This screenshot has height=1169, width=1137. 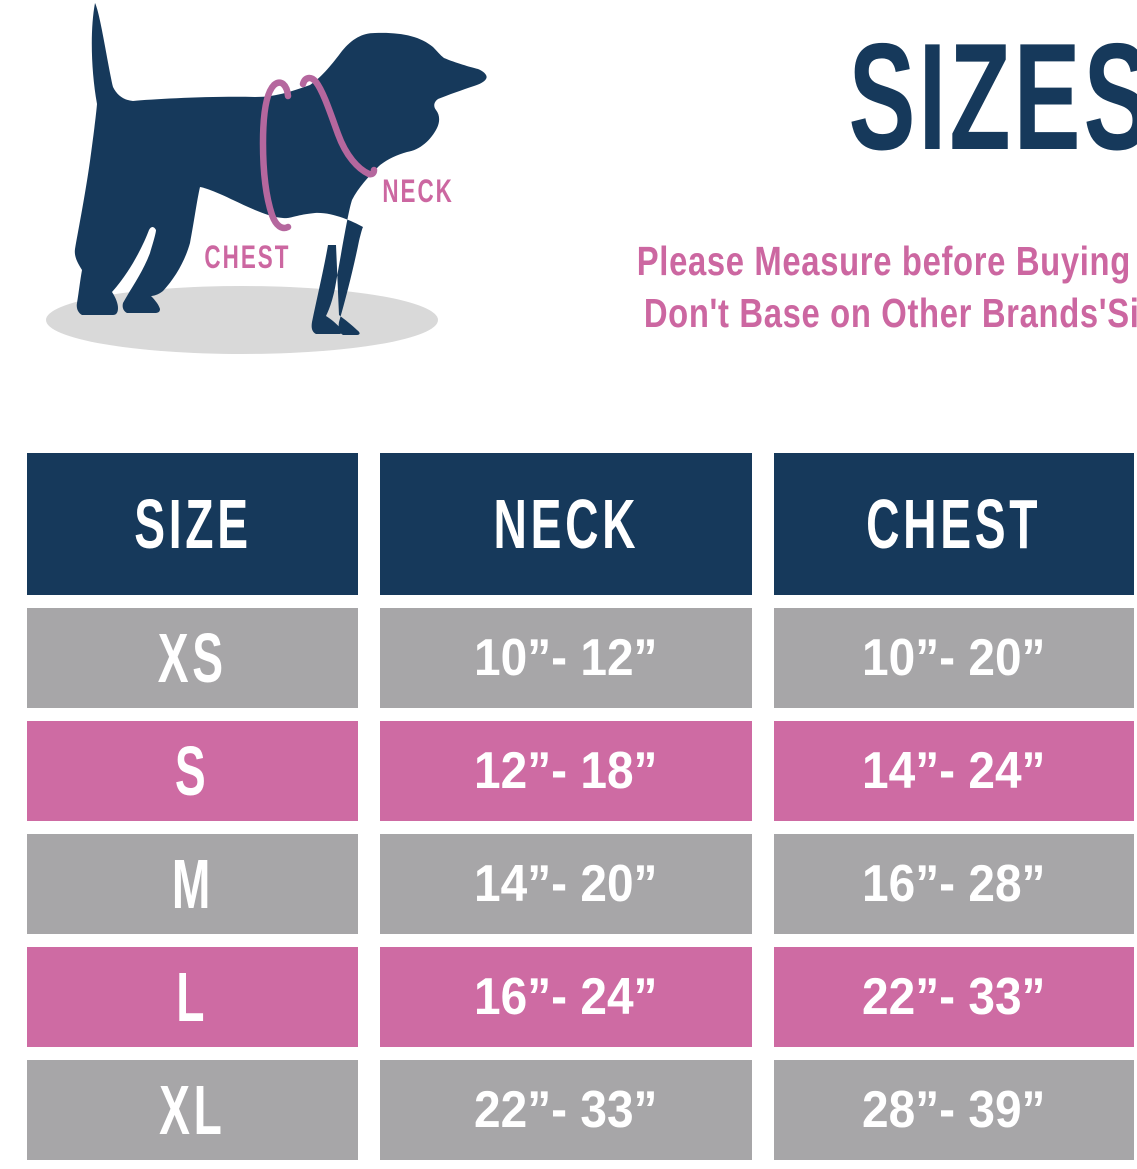 I want to click on subtitle-line-2: Don't Base on Other Brands'Sizes, so click(x=890, y=313).